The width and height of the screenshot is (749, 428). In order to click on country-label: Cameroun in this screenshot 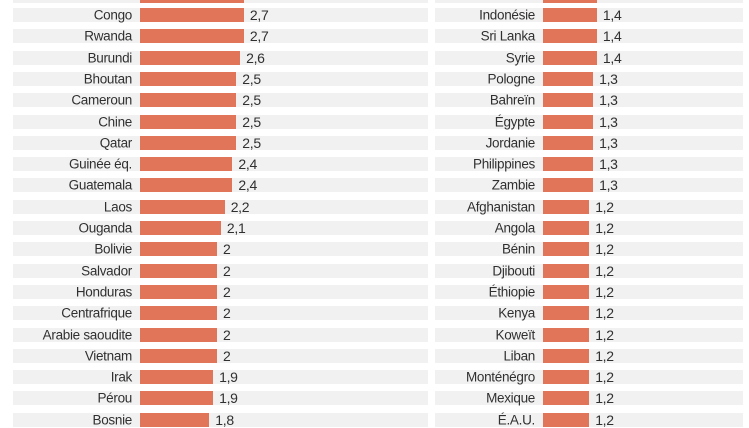, I will do `click(101, 100)`.